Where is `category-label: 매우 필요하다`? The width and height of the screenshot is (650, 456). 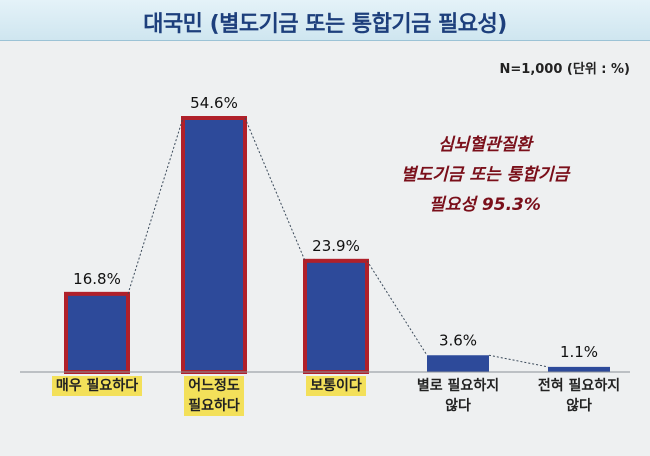
category-label: 매우 필요하다 is located at coordinates (97, 386).